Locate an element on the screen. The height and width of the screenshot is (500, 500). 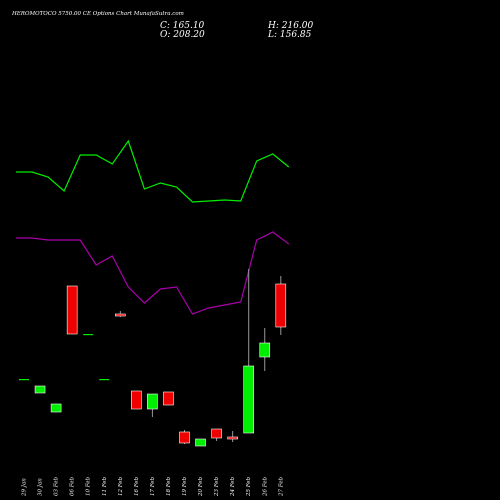
low-price-label: L: 156.85 is located at coordinates (290, 35).